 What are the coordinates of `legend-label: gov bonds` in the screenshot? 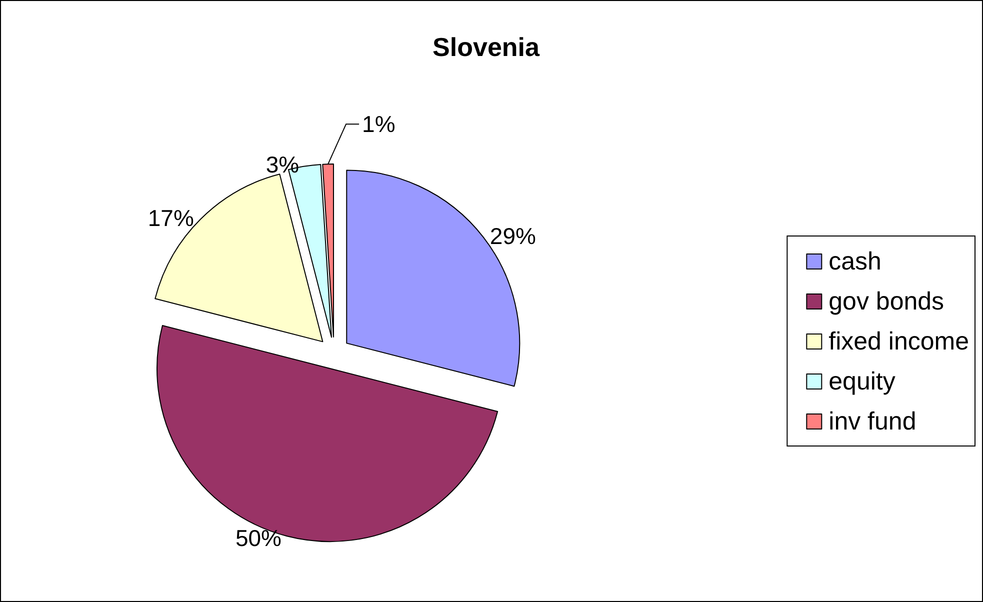 It's located at (886, 302).